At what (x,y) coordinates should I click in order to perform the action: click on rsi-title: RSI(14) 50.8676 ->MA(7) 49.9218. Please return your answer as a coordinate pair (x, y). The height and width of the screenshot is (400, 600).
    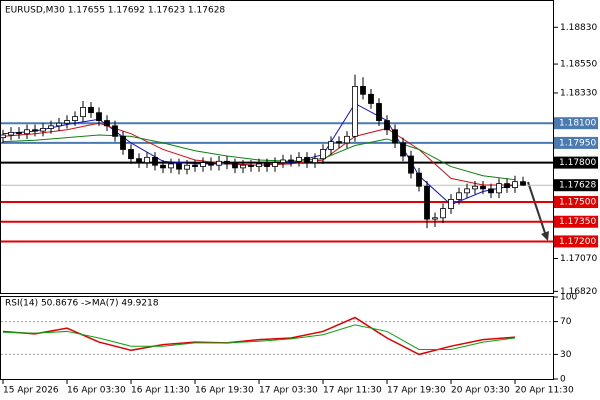
    Looking at the image, I should click on (82, 304).